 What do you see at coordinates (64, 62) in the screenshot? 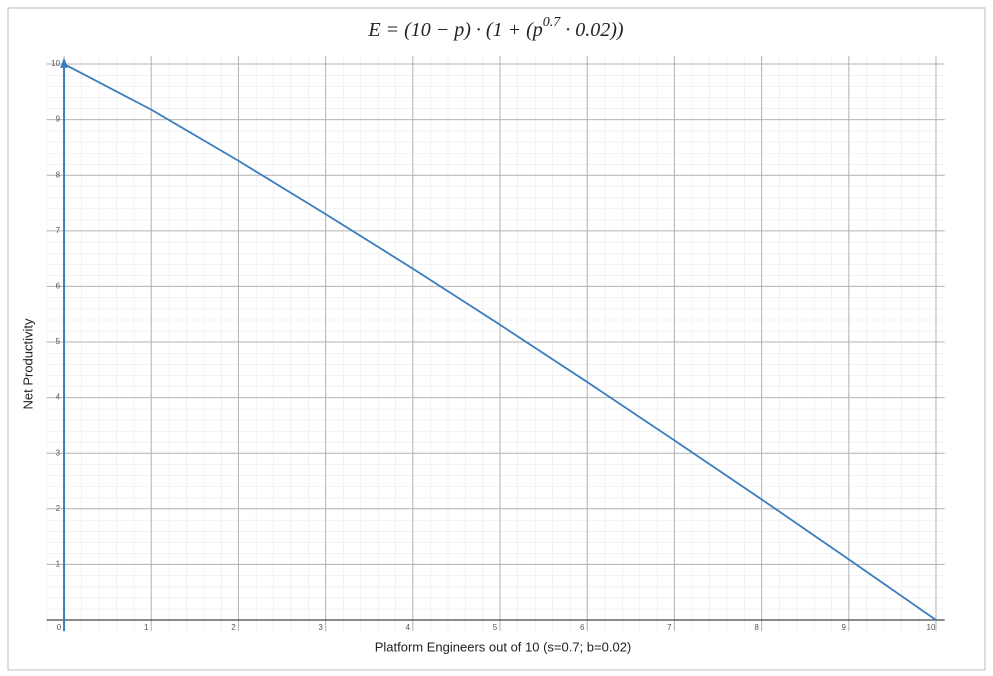
I see `y-axis-arrow` at bounding box center [64, 62].